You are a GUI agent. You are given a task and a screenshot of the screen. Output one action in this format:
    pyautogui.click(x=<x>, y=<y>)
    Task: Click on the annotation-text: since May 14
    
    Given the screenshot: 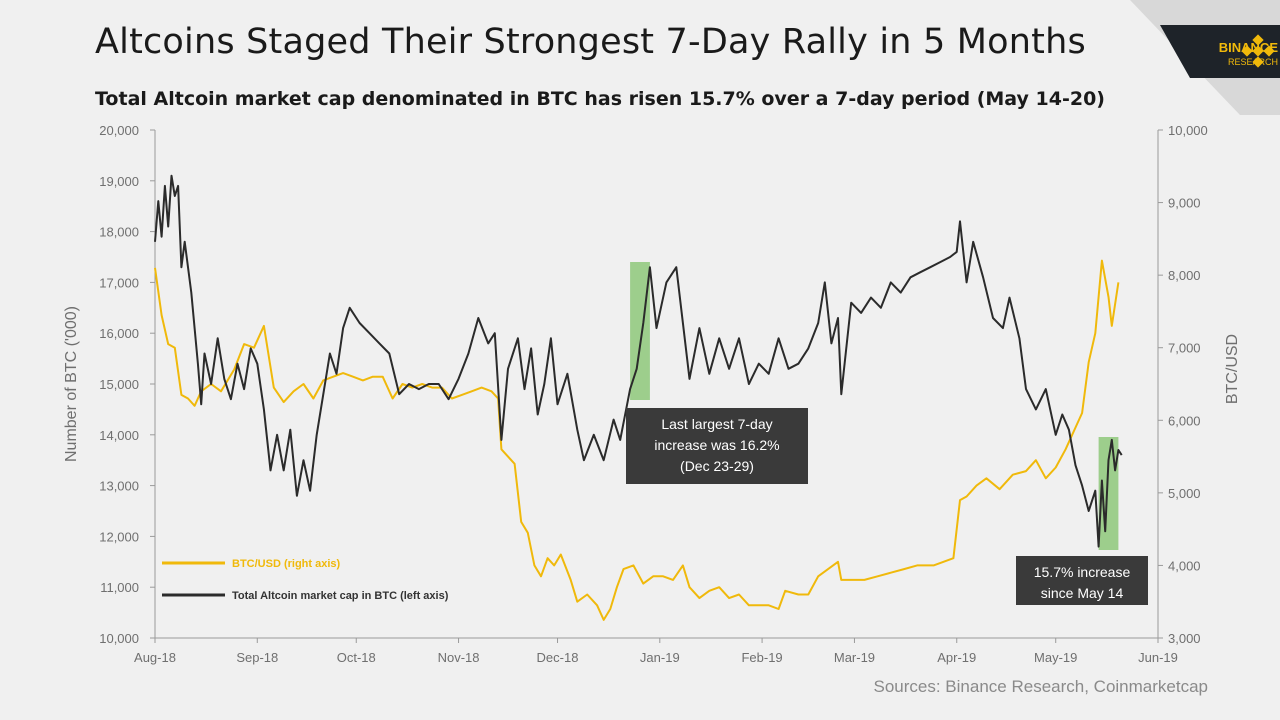 What is the action you would take?
    pyautogui.click(x=1082, y=593)
    